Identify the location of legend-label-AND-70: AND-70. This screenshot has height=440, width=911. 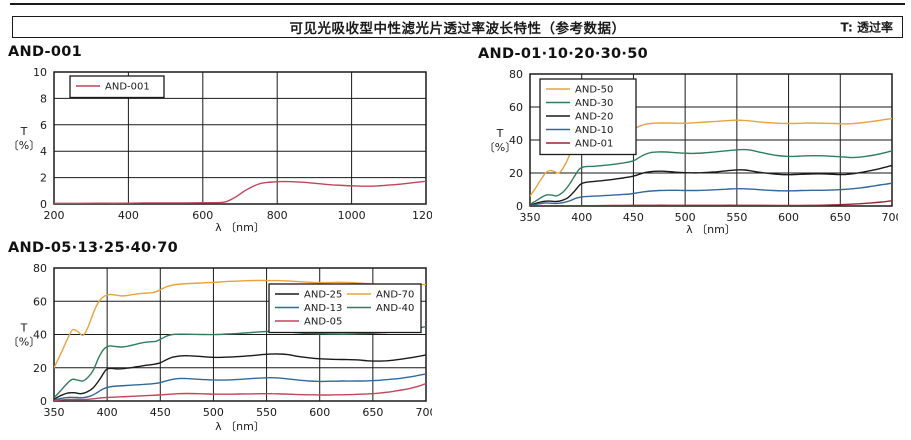
(395, 295).